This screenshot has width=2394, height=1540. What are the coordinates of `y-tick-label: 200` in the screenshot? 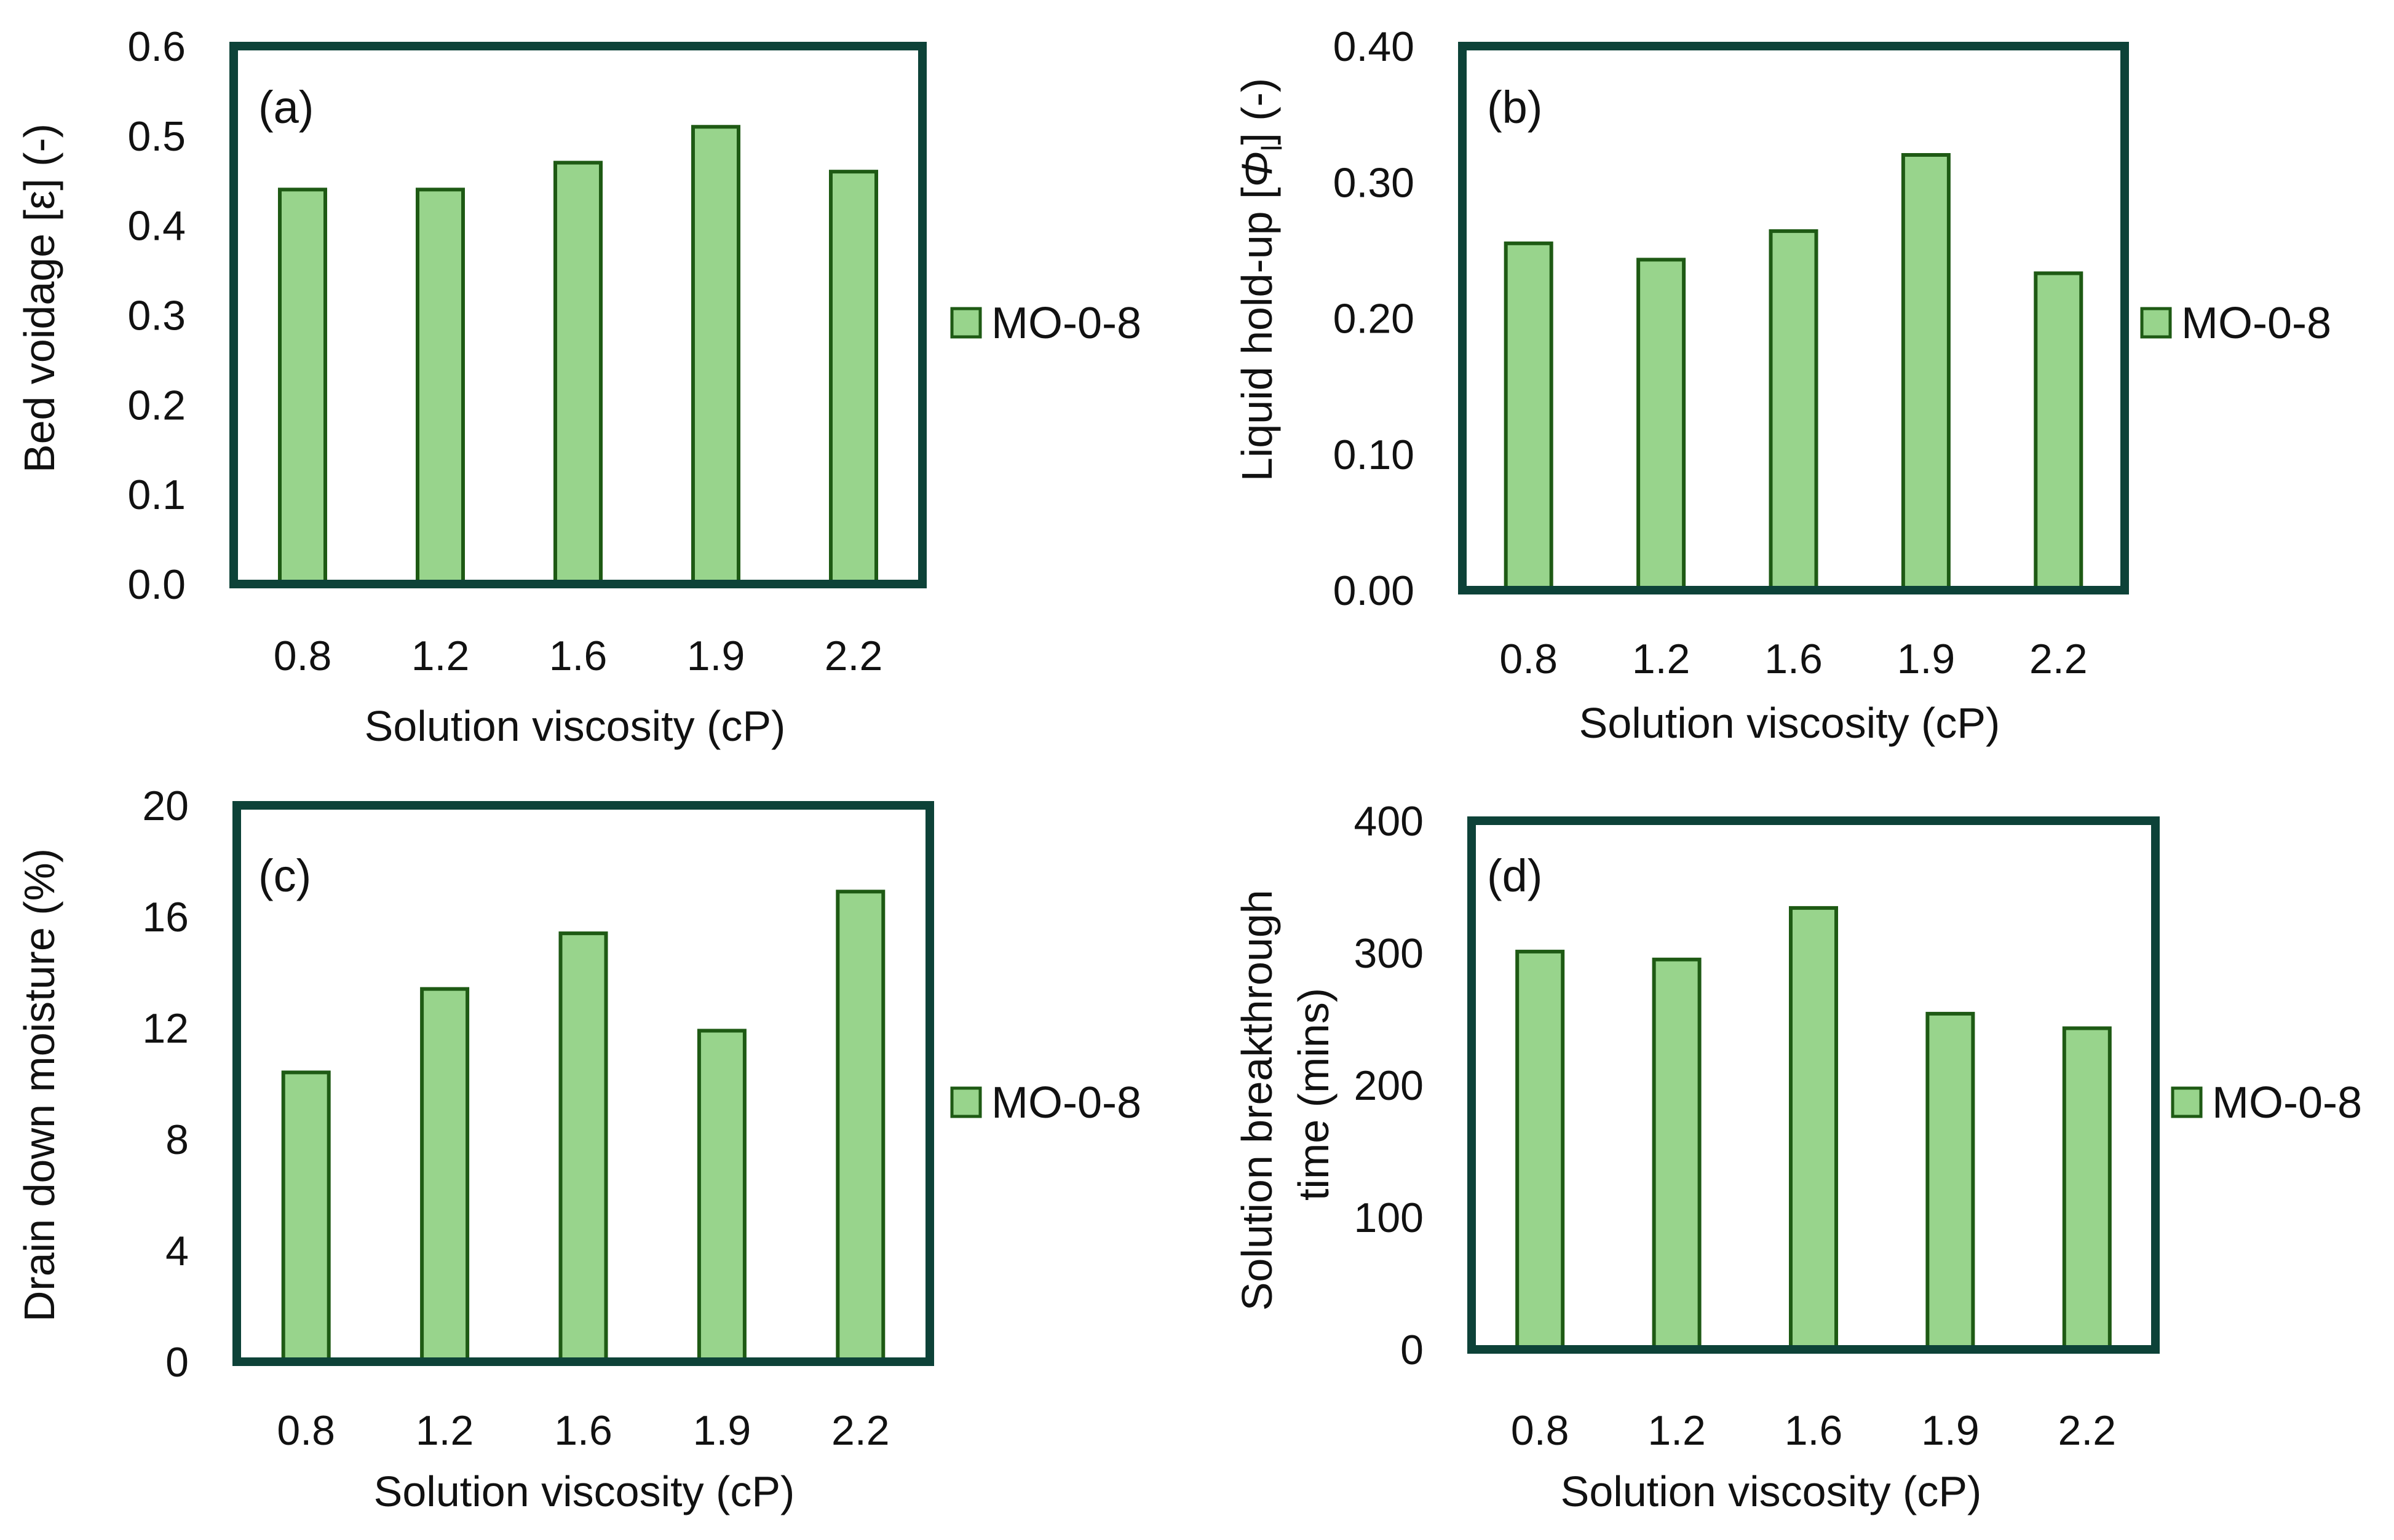 It's located at (1389, 1085).